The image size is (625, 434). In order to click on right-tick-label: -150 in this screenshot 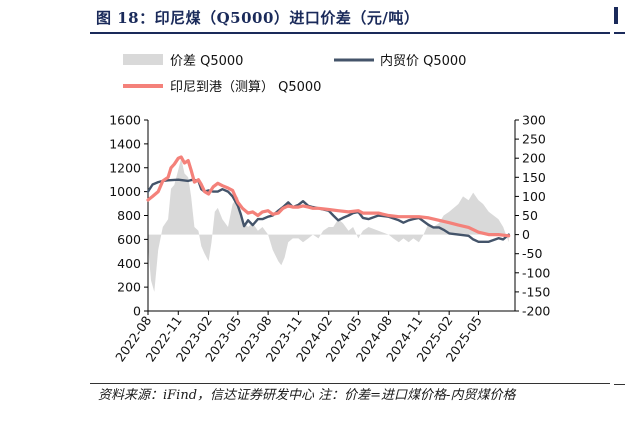, I will do `click(536, 291)`.